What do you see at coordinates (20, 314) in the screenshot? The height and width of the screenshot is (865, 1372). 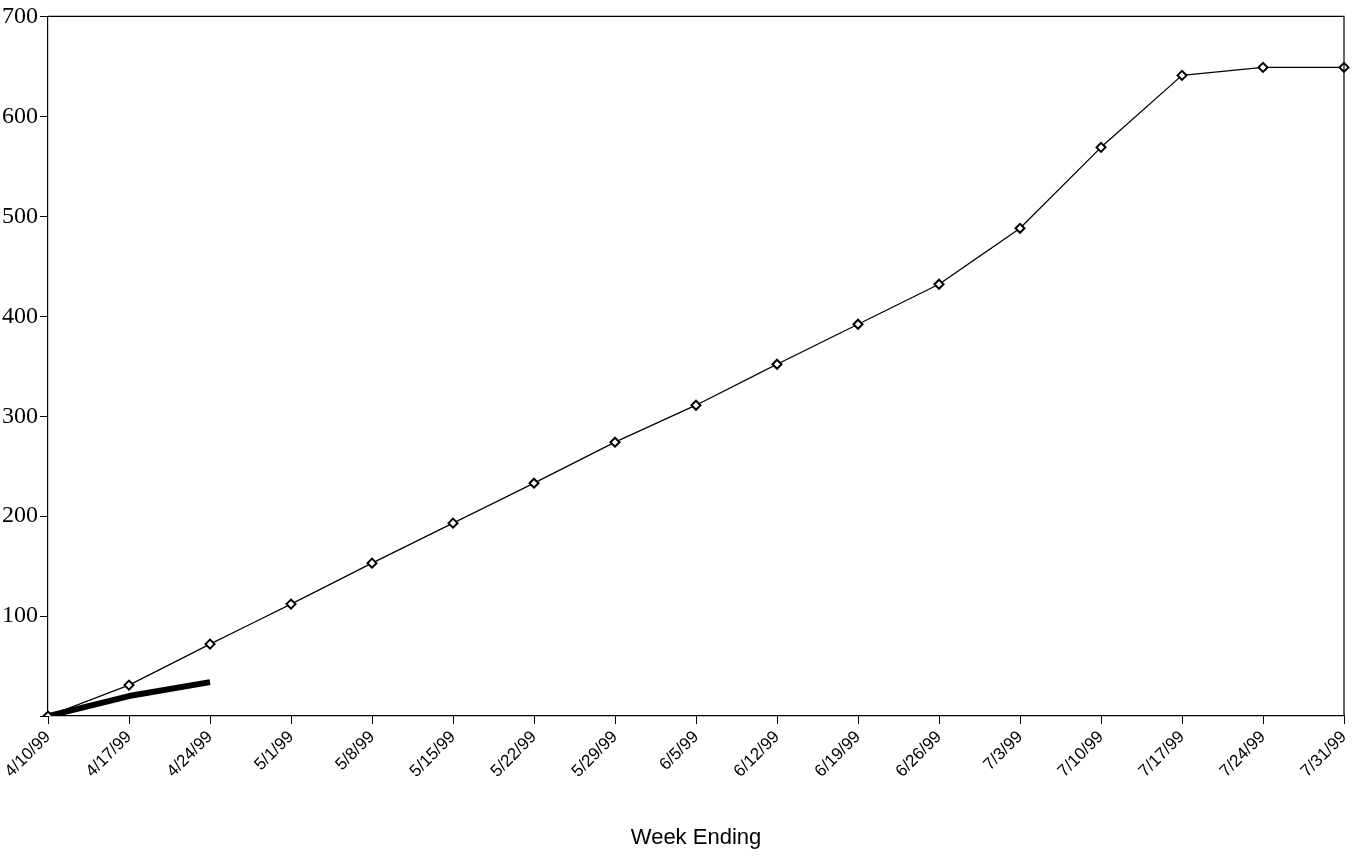 I see `y-tick-label: 400` at bounding box center [20, 314].